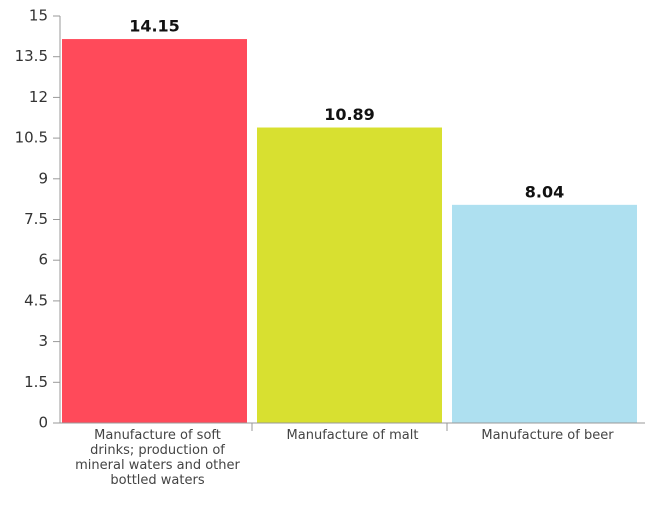  What do you see at coordinates (38, 97) in the screenshot?
I see `y-tick-label: 12` at bounding box center [38, 97].